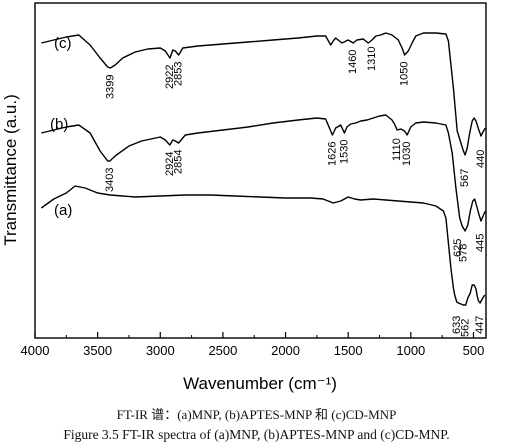 The width and height of the screenshot is (513, 448). What do you see at coordinates (372, 59) in the screenshot?
I see `peak-label: 1310` at bounding box center [372, 59].